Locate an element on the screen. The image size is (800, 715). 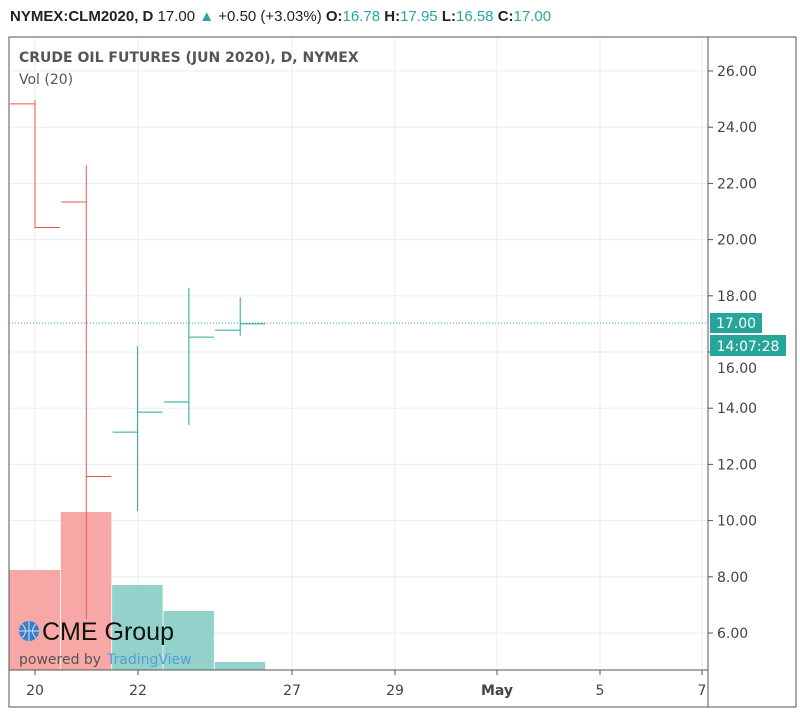
countdown-text: 14:07:28 is located at coordinates (748, 347).